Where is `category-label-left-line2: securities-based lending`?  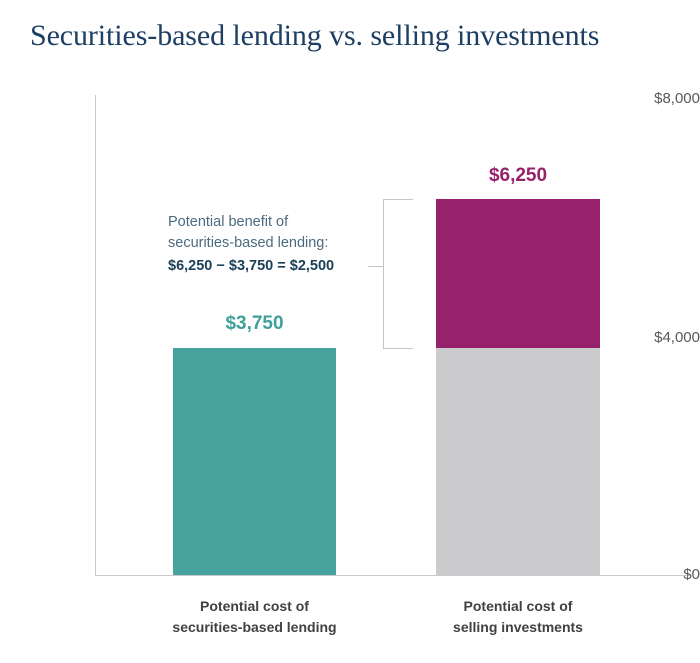
category-label-left-line2: securities-based lending is located at coordinates (254, 627).